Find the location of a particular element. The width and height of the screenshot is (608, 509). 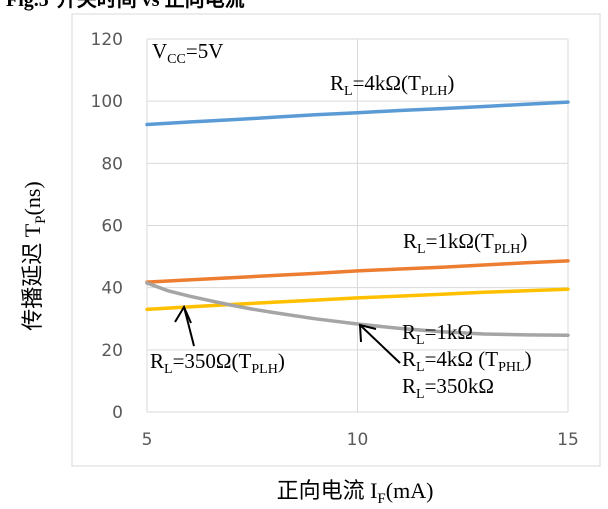

y-axis-title: 传播延迟 TP(ns) is located at coordinates (34, 256).